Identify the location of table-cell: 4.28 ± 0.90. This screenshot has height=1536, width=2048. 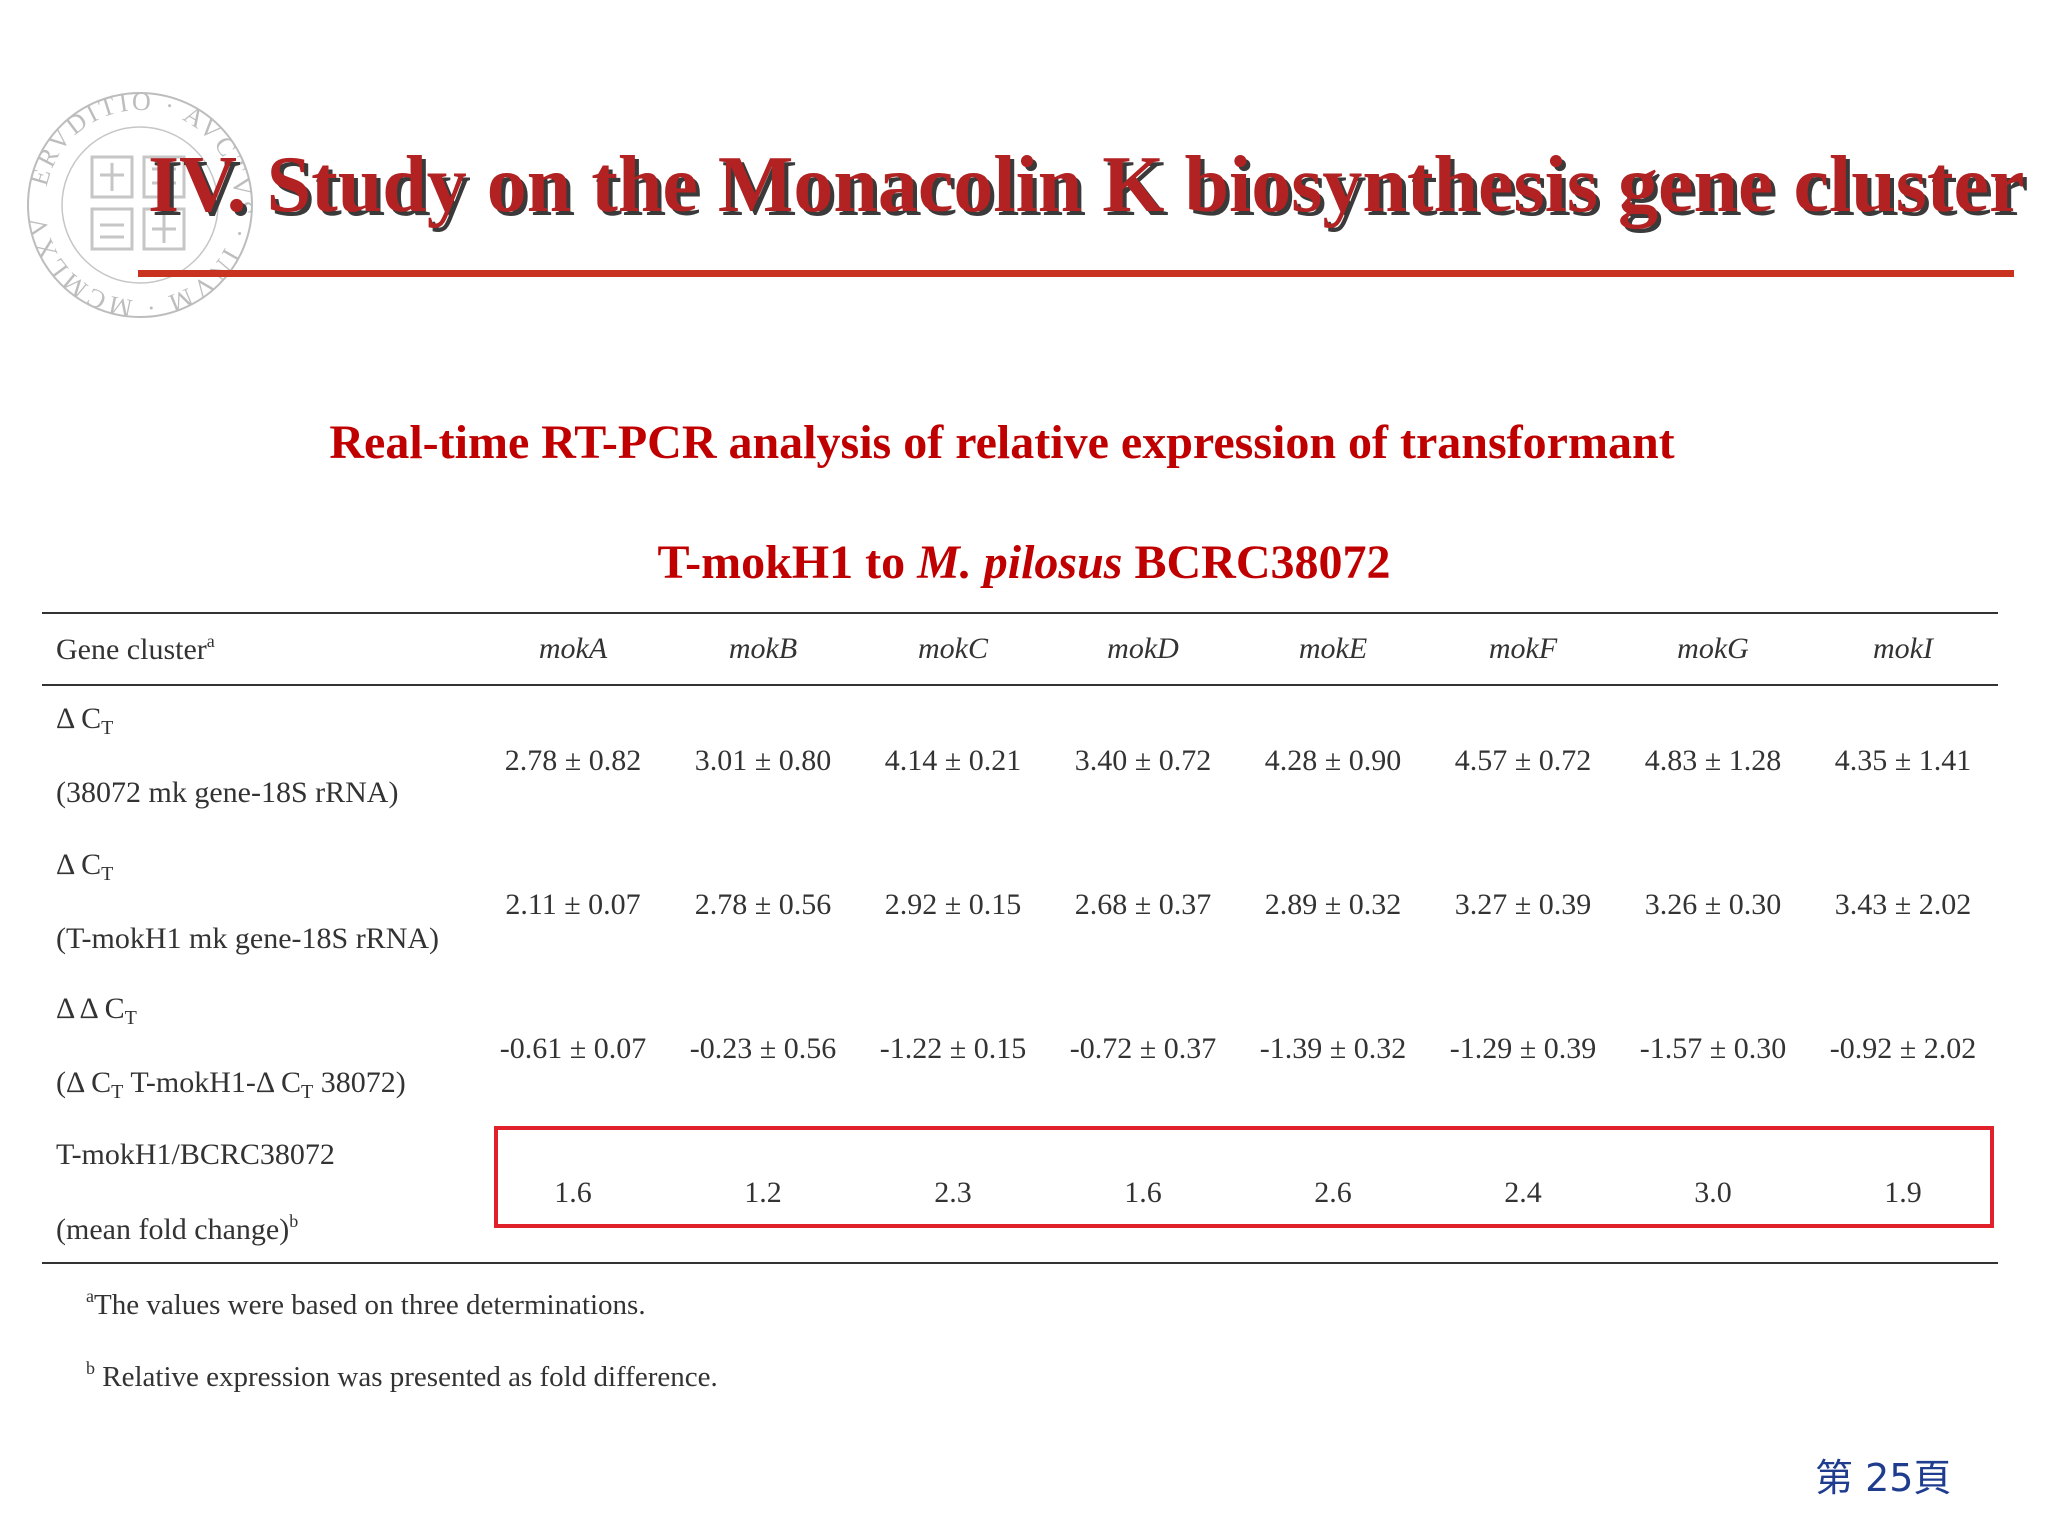
(1333, 760).